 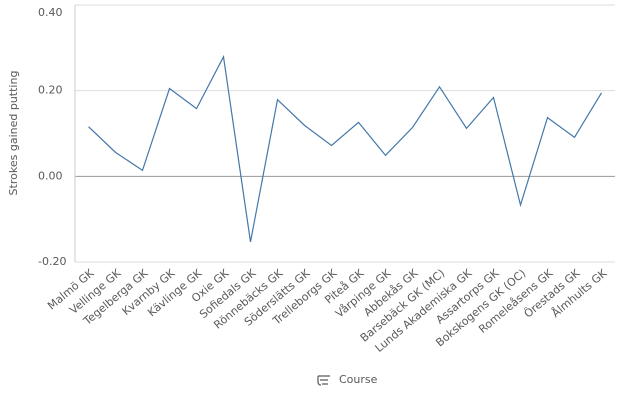 I want to click on y-tick-label: 0.20, so click(x=50, y=90).